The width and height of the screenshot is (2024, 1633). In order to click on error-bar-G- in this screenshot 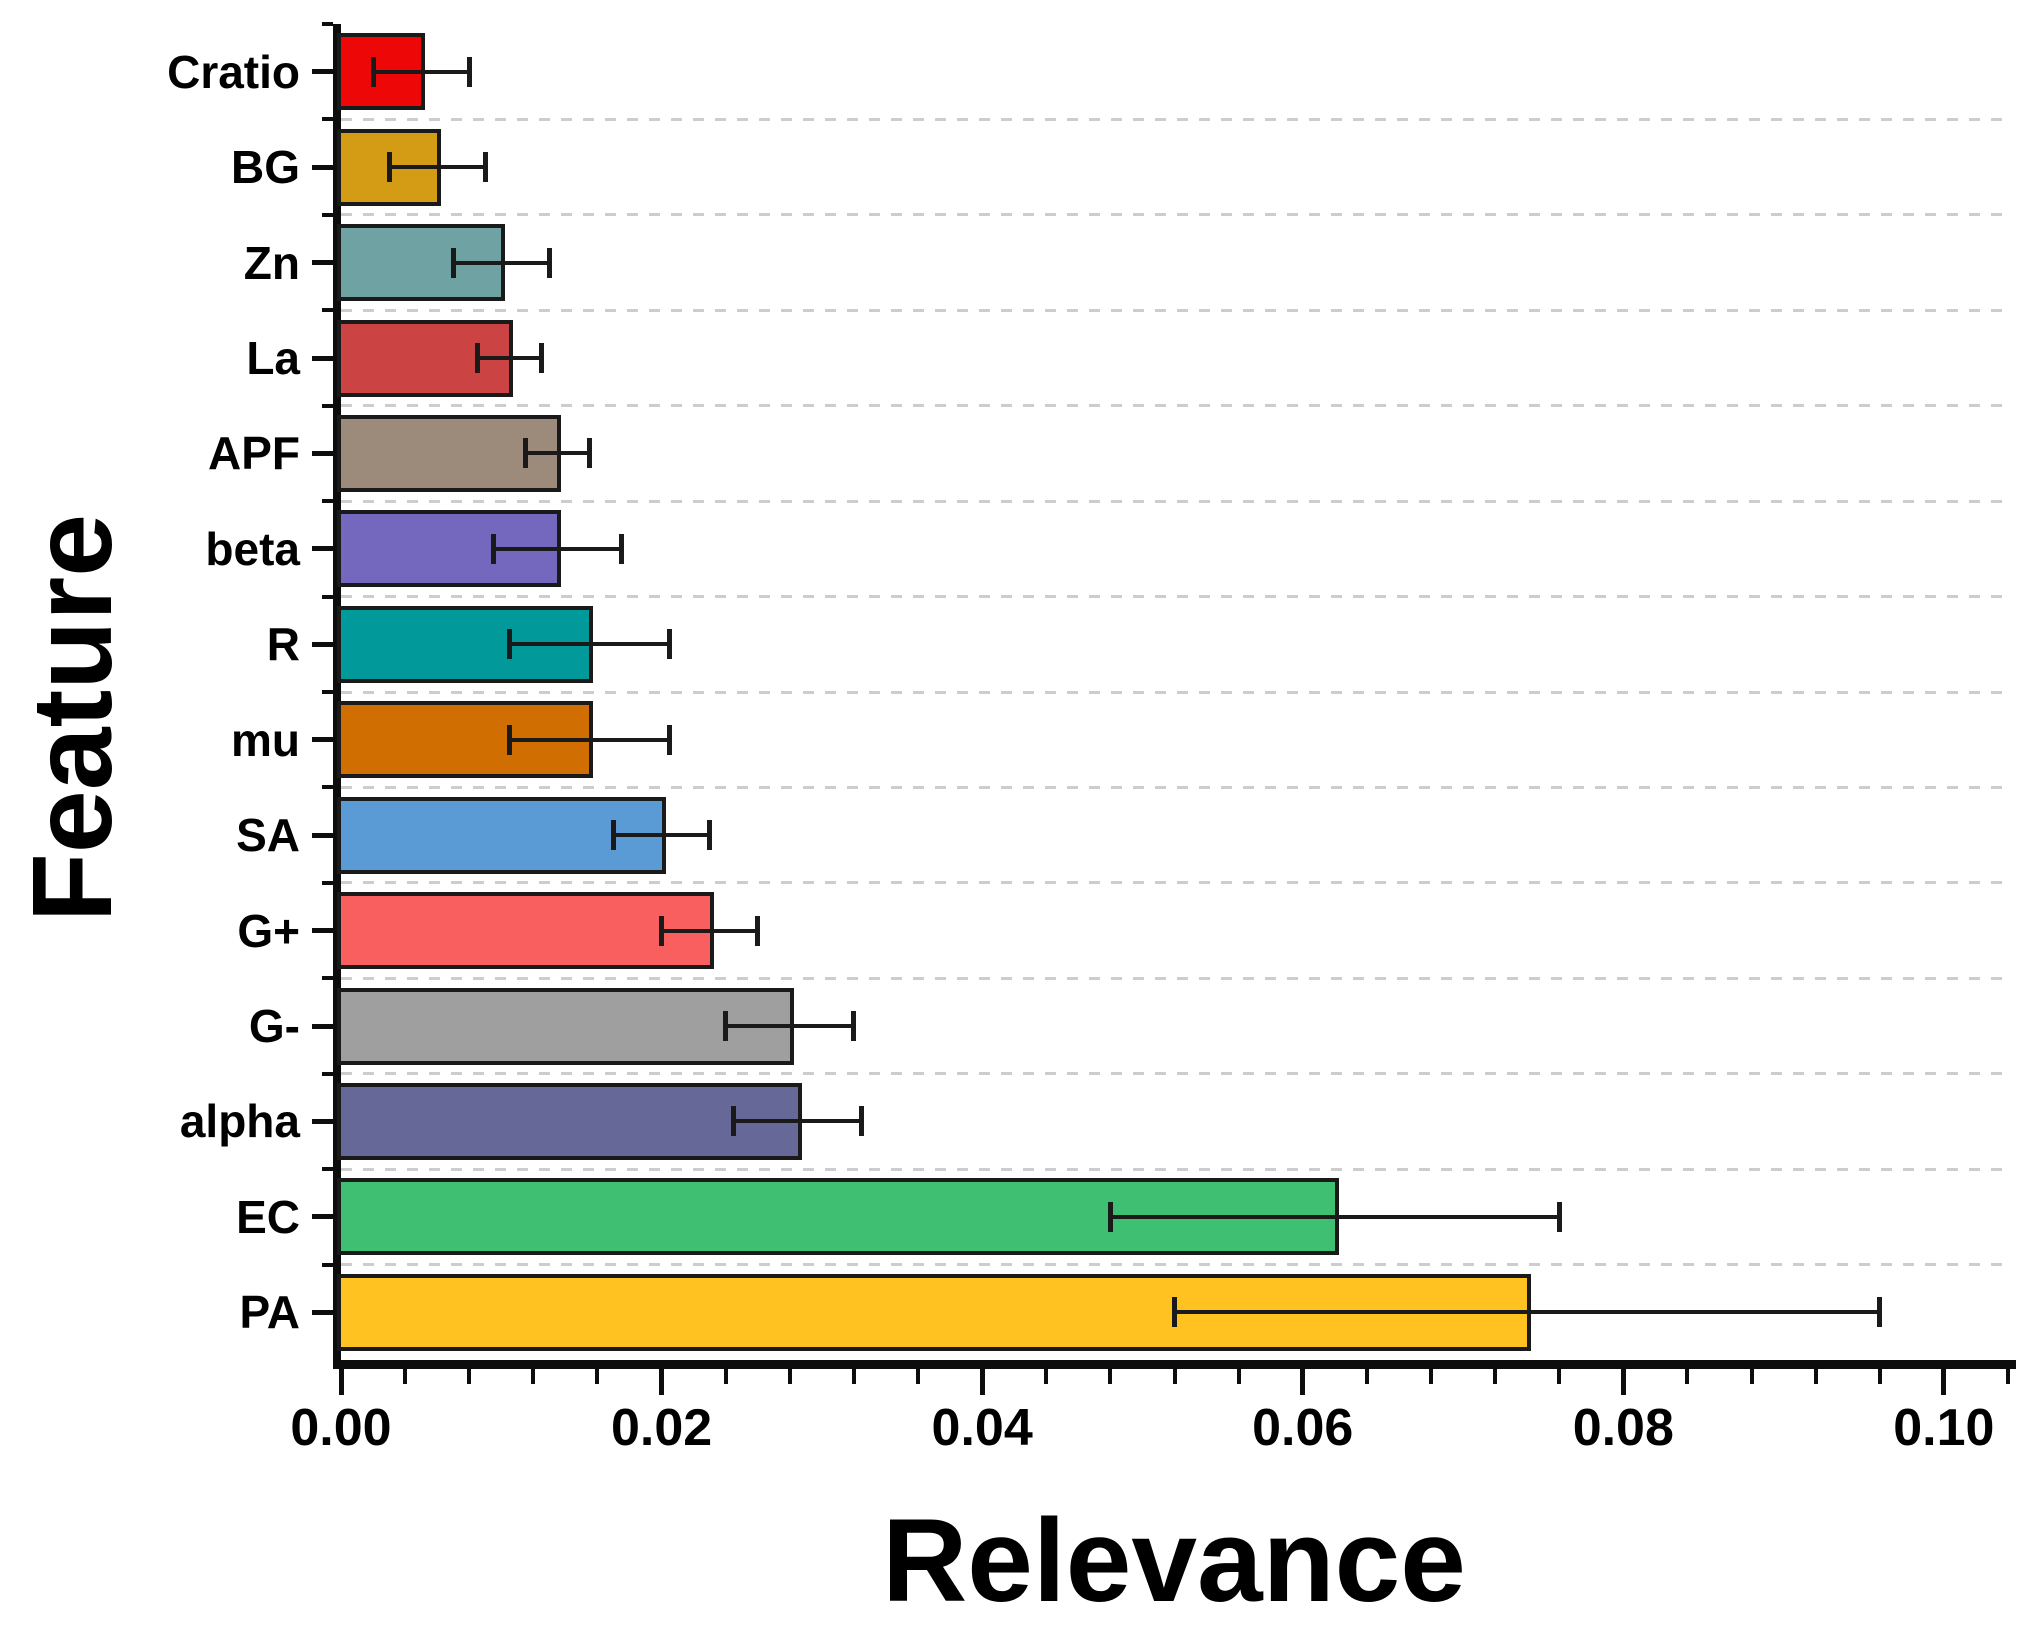, I will do `click(789, 1026)`.